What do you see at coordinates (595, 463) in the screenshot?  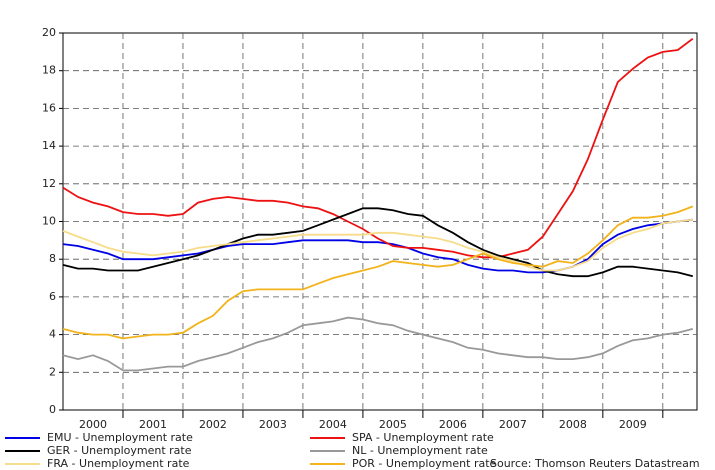 I see `source-note: Source: Thomson Reuters Datastream` at bounding box center [595, 463].